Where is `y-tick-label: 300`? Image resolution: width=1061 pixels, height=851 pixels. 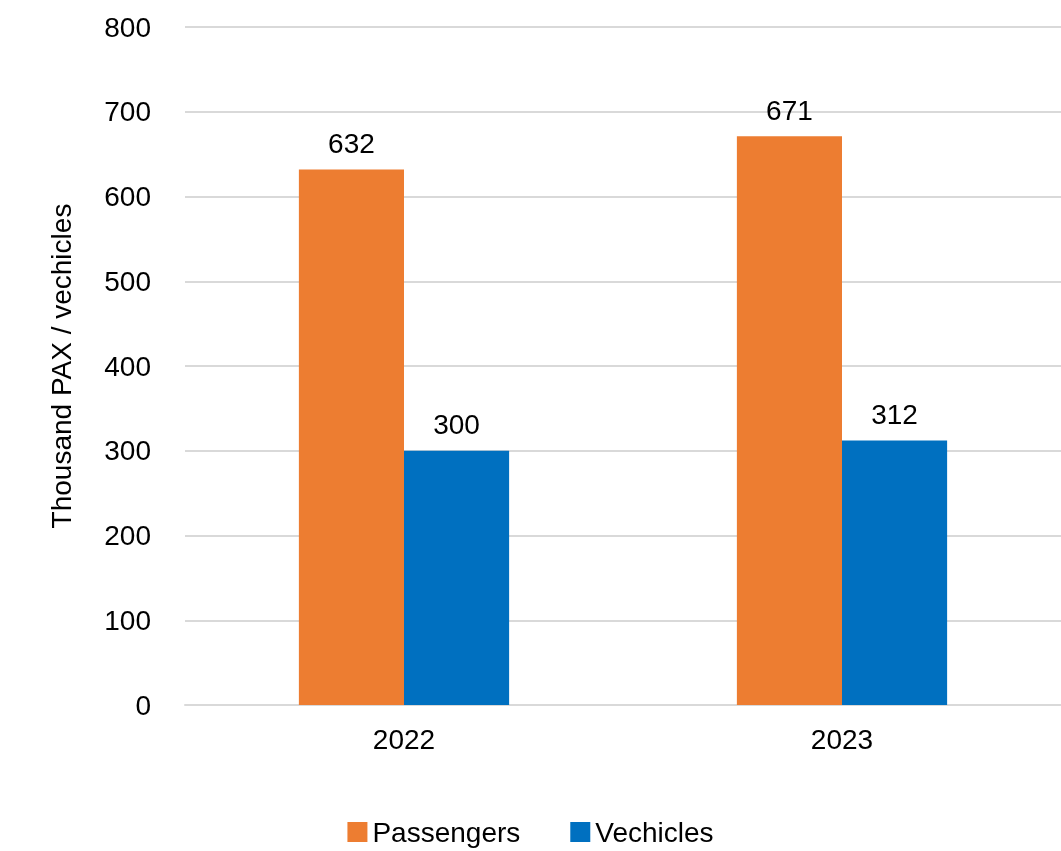 y-tick-label: 300 is located at coordinates (127, 451).